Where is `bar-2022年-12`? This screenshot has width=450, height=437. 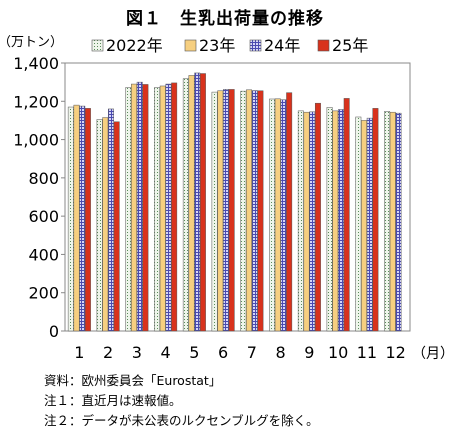 bar-2022年-12 is located at coordinates (387, 221).